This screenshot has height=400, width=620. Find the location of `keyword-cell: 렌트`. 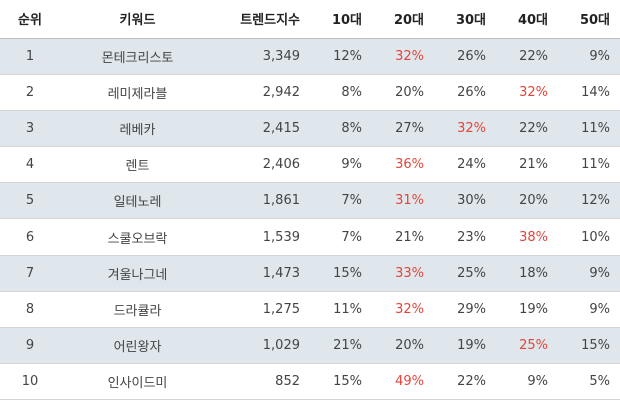

keyword-cell: 렌트 is located at coordinates (137, 167).